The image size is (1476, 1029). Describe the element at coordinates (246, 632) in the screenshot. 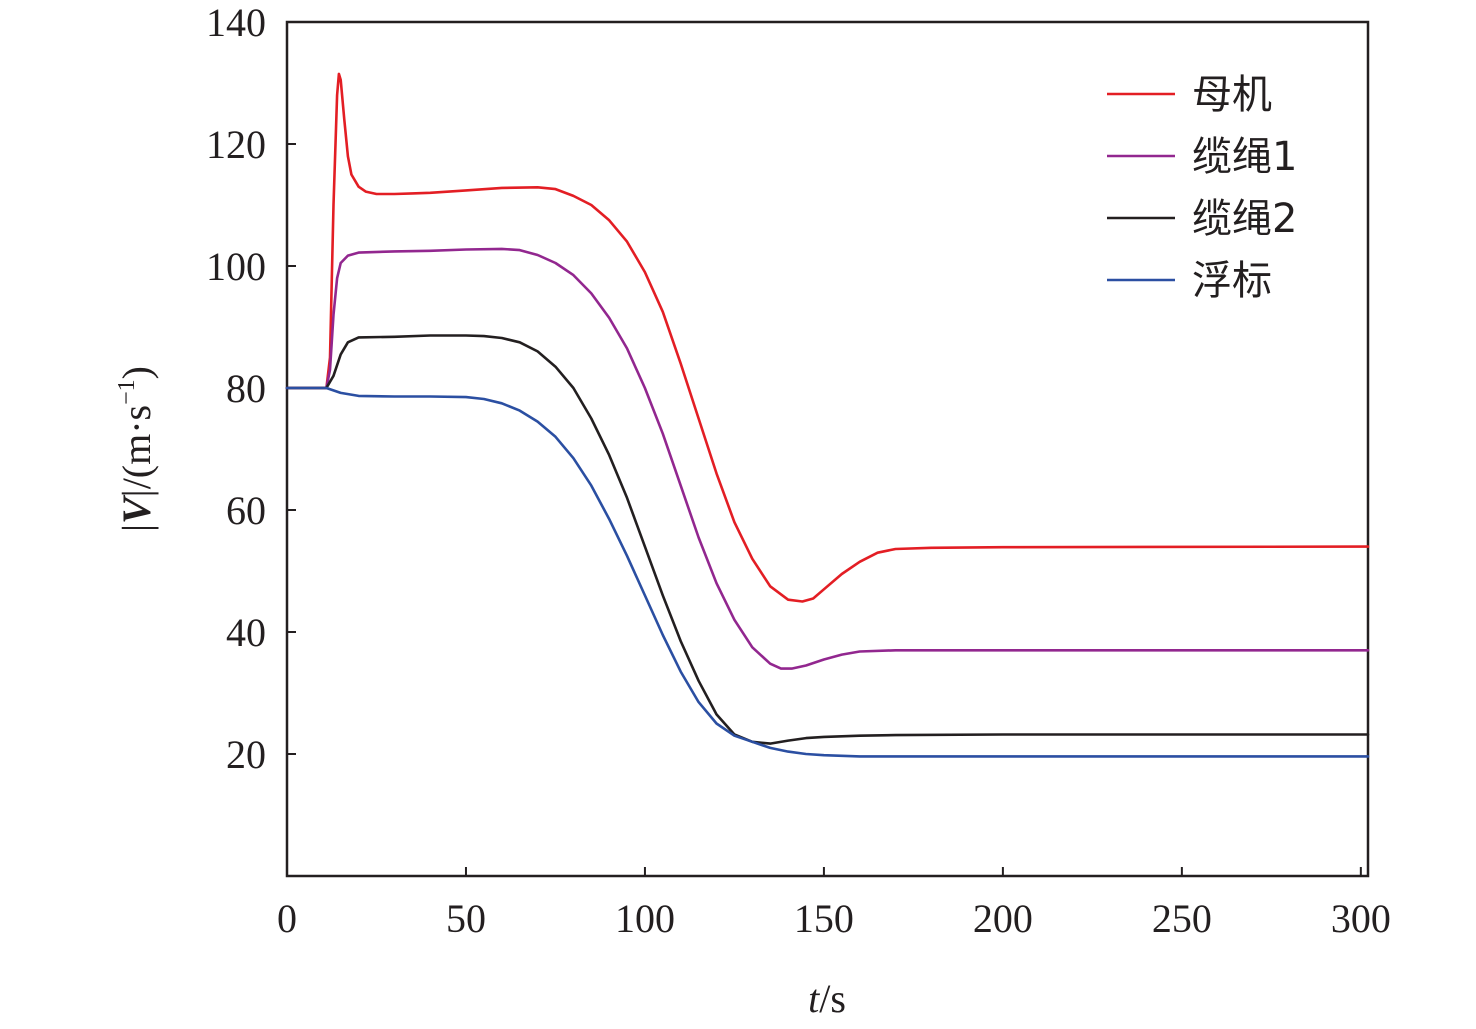

I see `y-tick-label: 40` at that location.